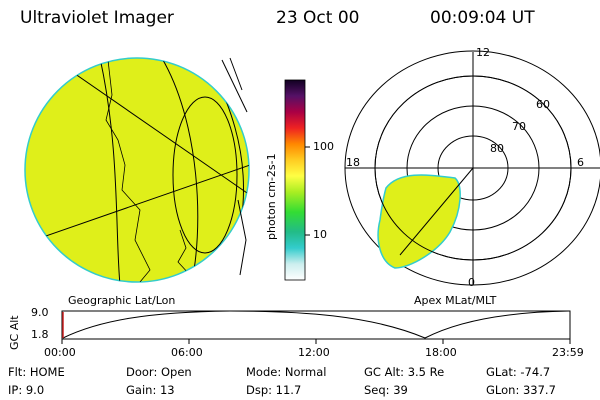 The image size is (600, 400). I want to click on colorbar-unit-label: photon cm-2s-1, so click(271, 196).